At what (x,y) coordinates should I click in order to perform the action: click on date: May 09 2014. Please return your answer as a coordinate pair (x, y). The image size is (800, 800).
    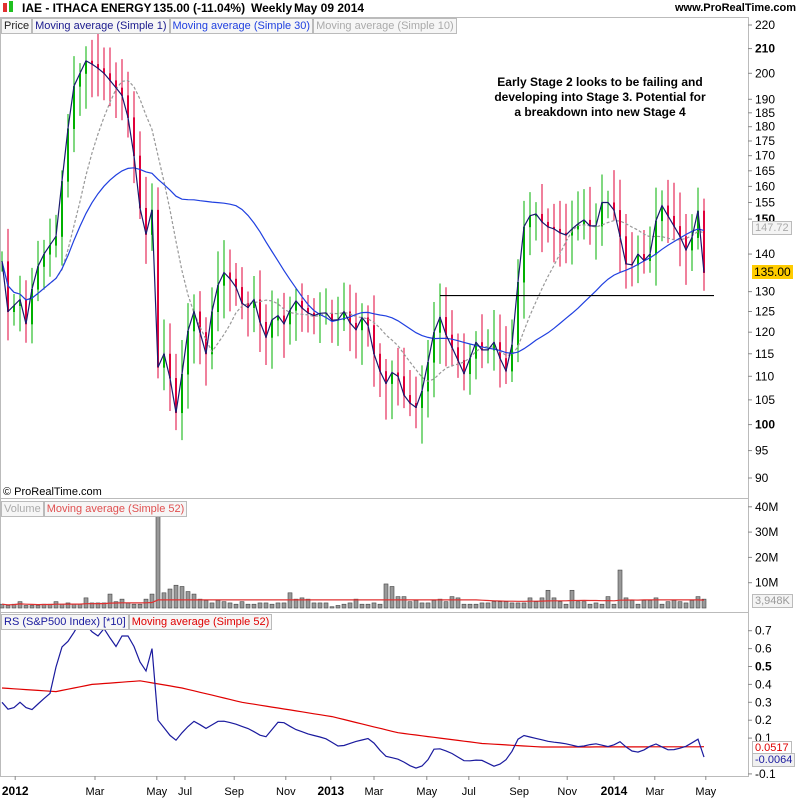
    Looking at the image, I should click on (329, 8).